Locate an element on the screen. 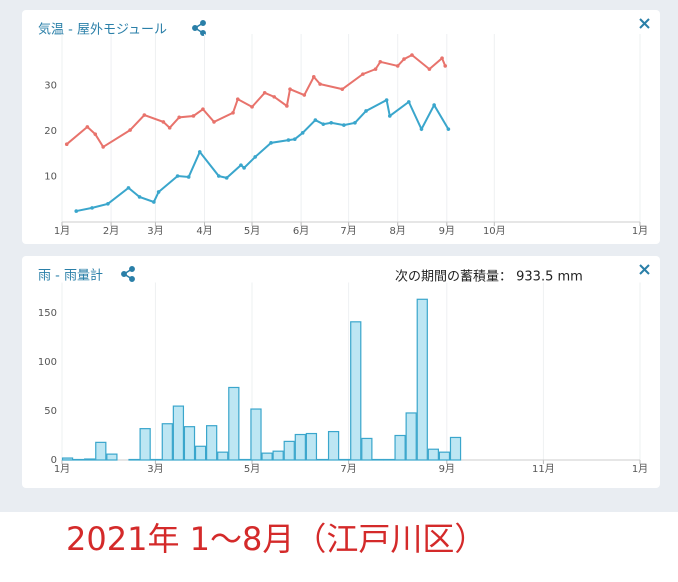 This screenshot has height=582, width=678. y-tick-label: 150 is located at coordinates (47, 313).